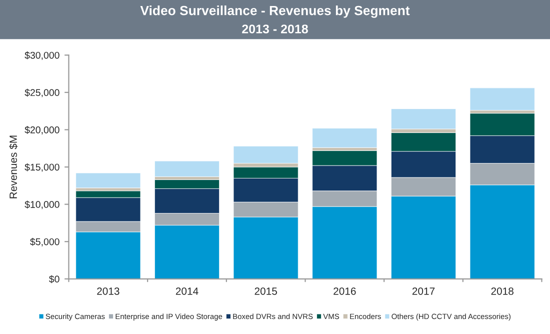  Describe the element at coordinates (345, 291) in the screenshot. I see `x-tick-label: 2016` at that location.